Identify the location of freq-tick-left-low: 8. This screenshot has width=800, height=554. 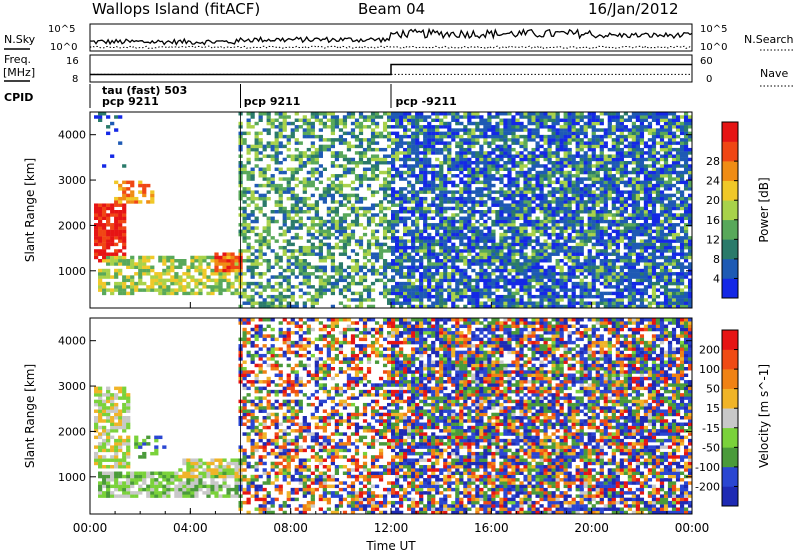
(75, 79).